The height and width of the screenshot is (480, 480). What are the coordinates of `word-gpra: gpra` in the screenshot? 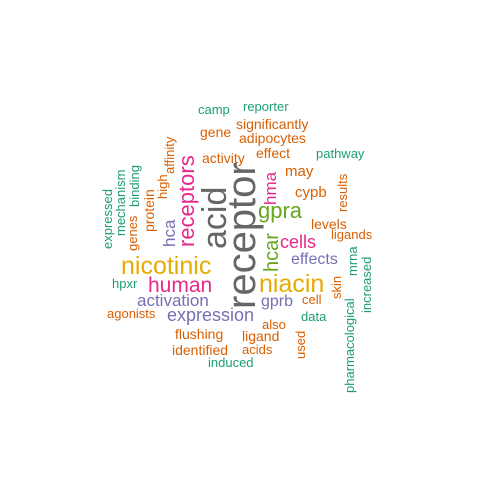 It's located at (280, 210).